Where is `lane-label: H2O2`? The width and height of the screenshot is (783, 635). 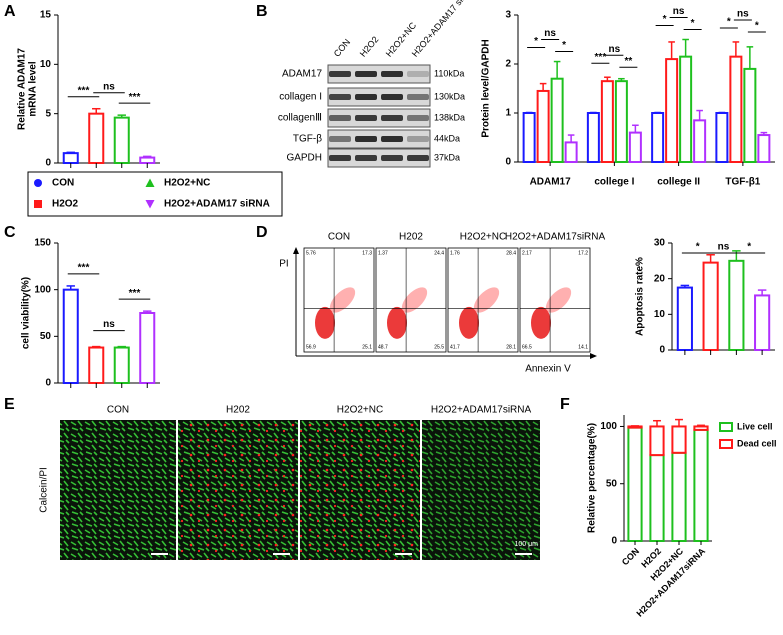
lane-label: H2O2 is located at coordinates (369, 46).